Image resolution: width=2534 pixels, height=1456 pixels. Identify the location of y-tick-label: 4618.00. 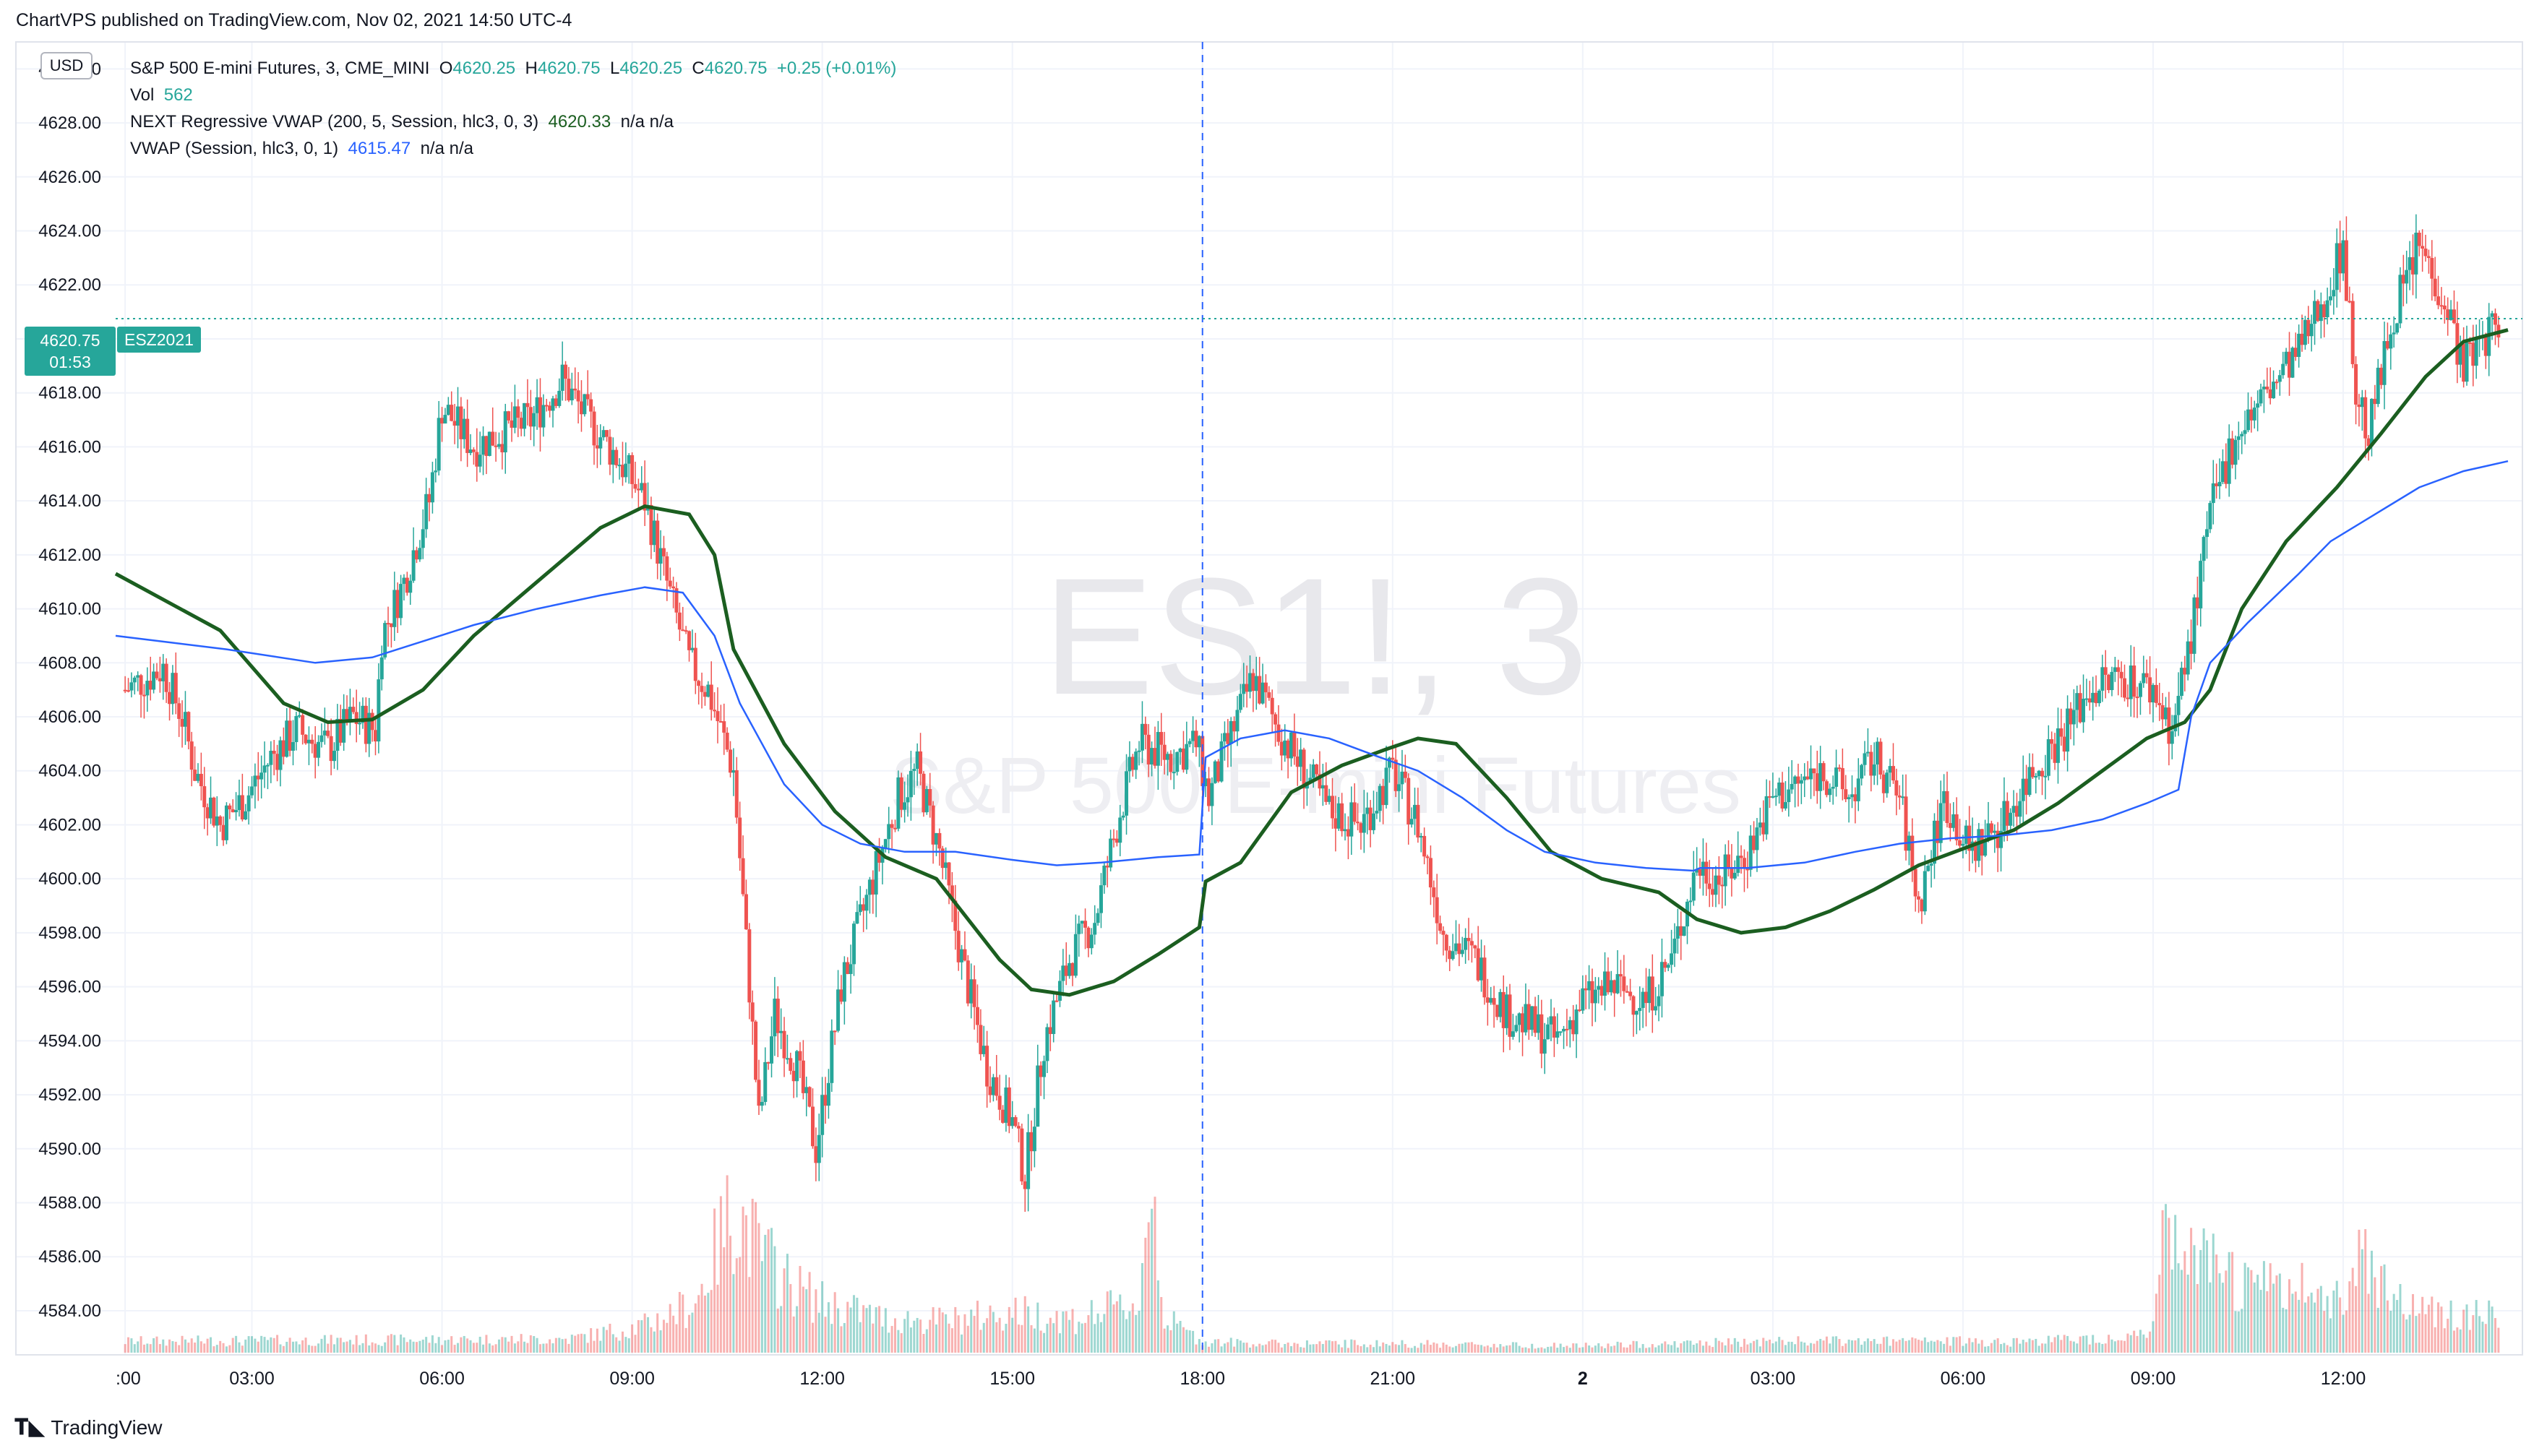
(69, 393).